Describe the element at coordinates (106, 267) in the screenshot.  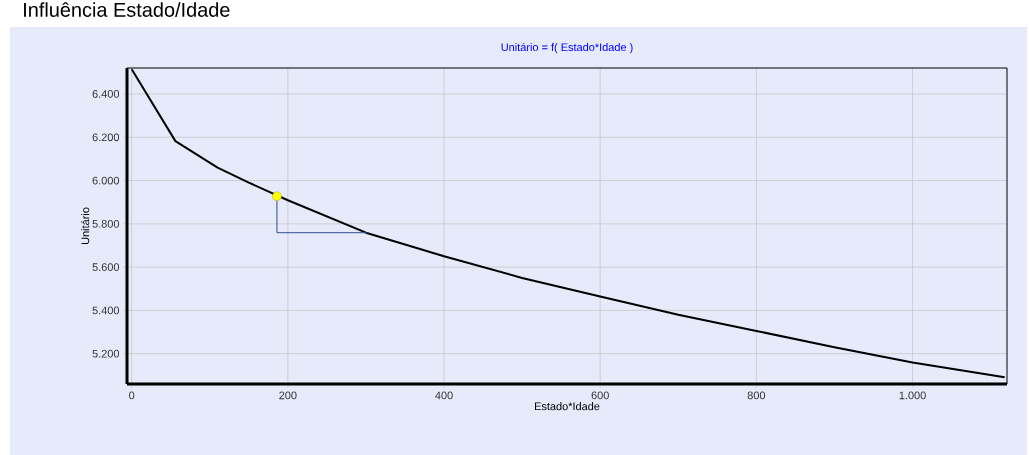
I see `y-tick-label: 5.600` at that location.